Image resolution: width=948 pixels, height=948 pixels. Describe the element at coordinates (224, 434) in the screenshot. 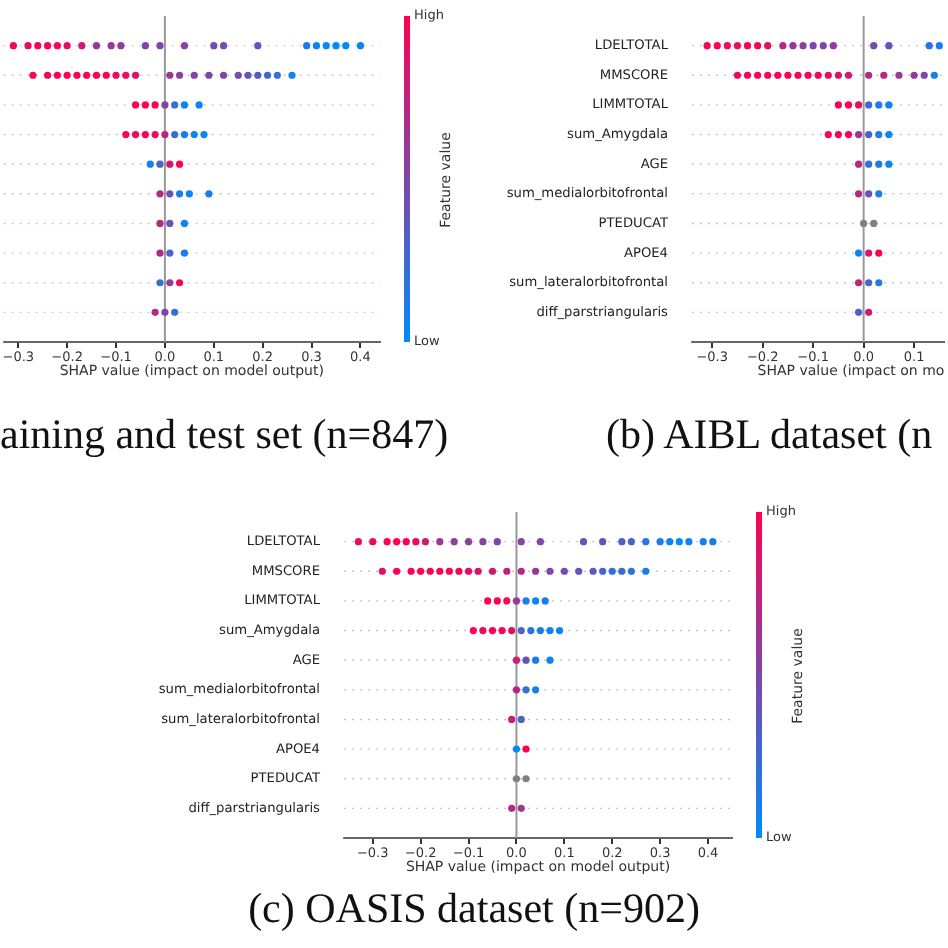

I see `text: aining and test set (n=847)` at that location.